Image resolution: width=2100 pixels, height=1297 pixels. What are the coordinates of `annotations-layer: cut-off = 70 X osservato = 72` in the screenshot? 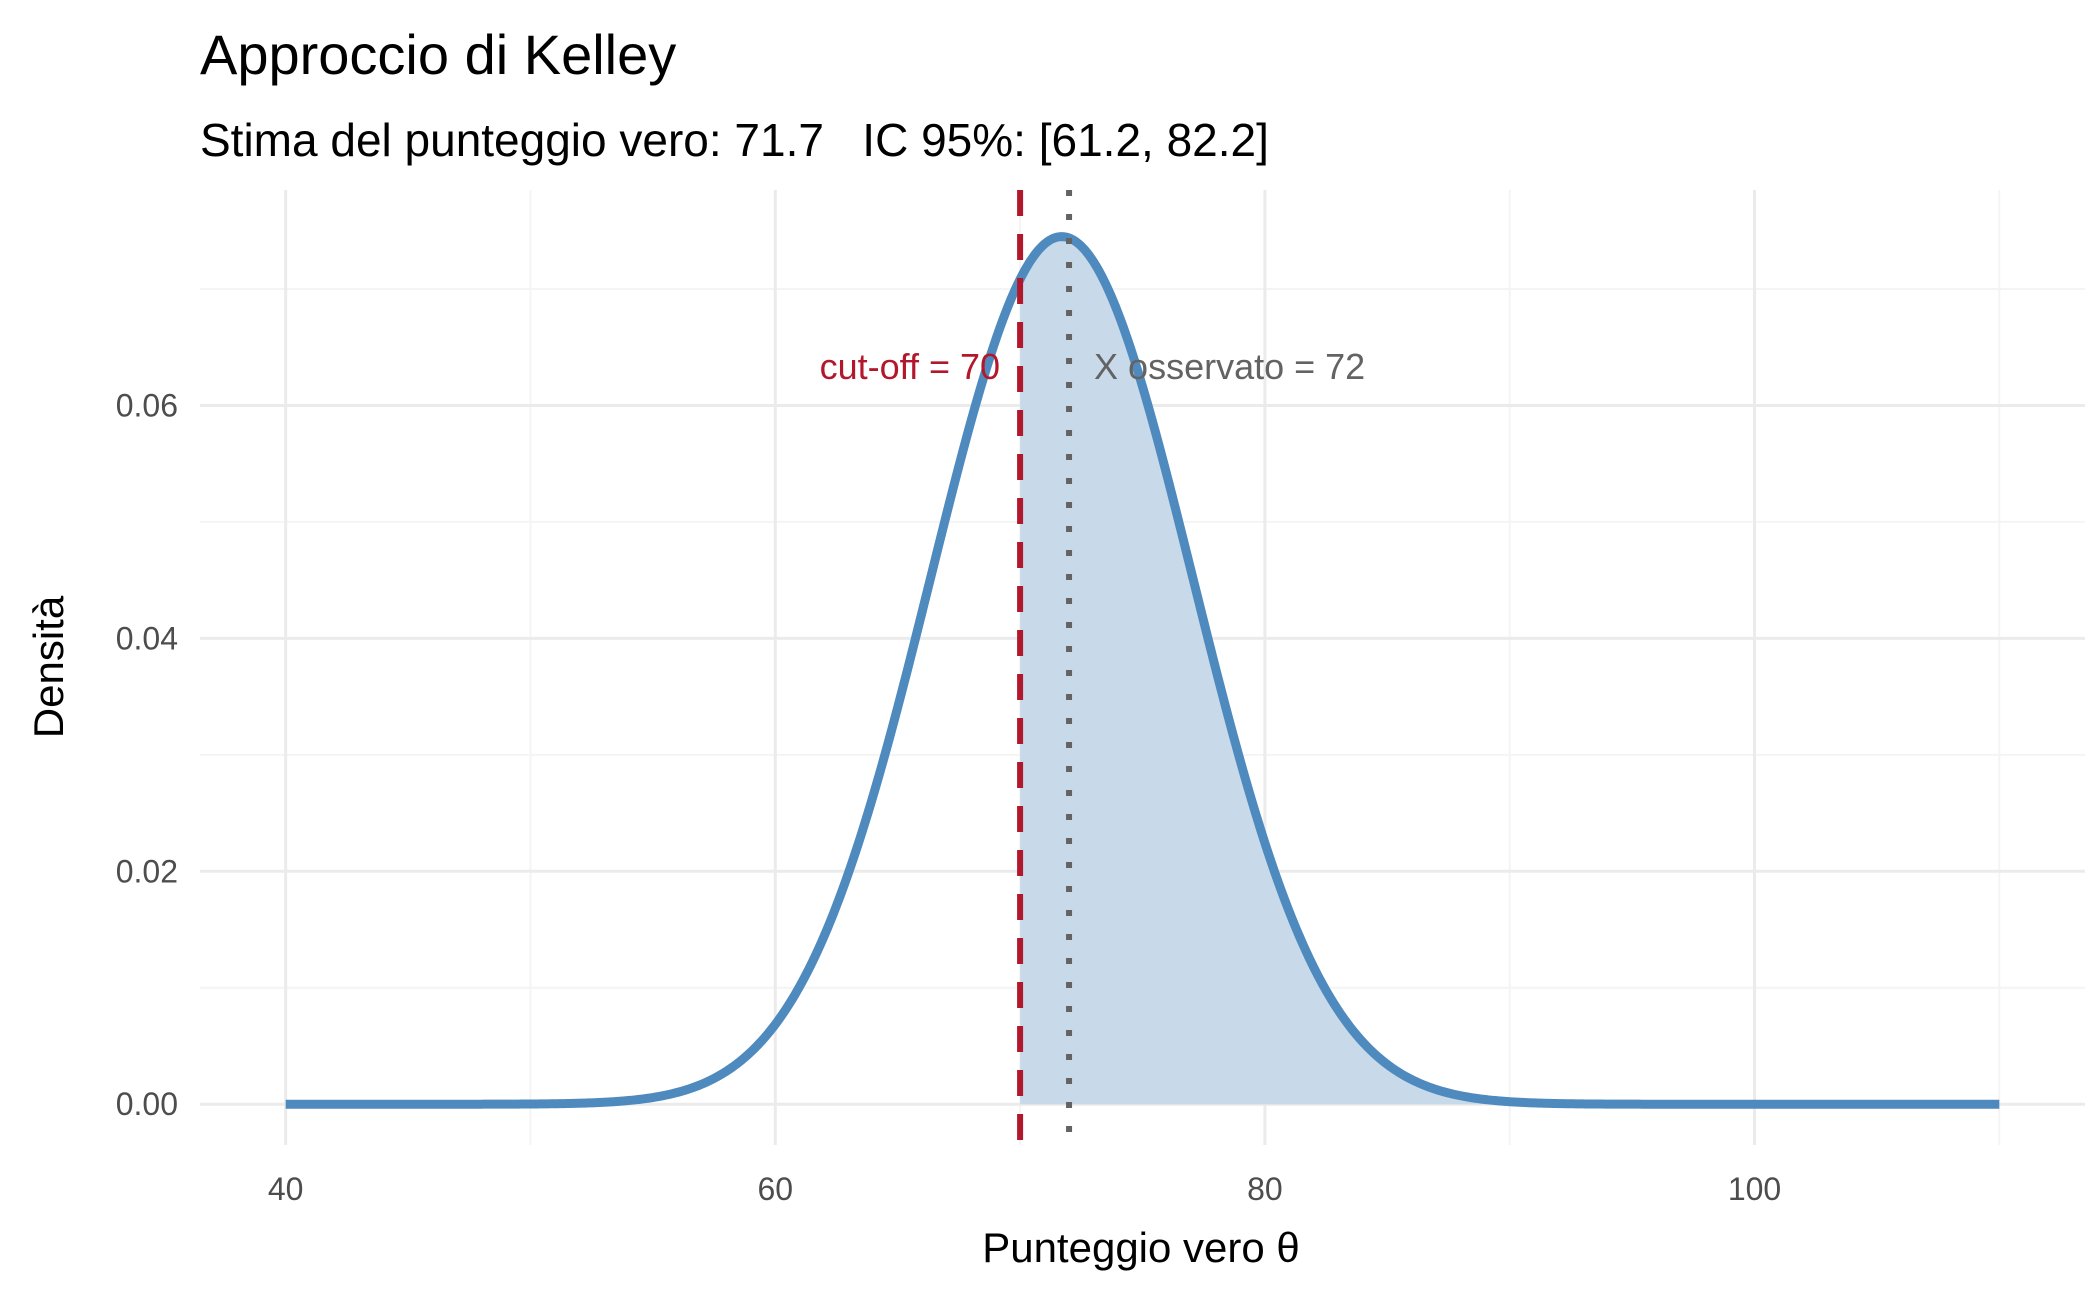 It's located at (1093, 366).